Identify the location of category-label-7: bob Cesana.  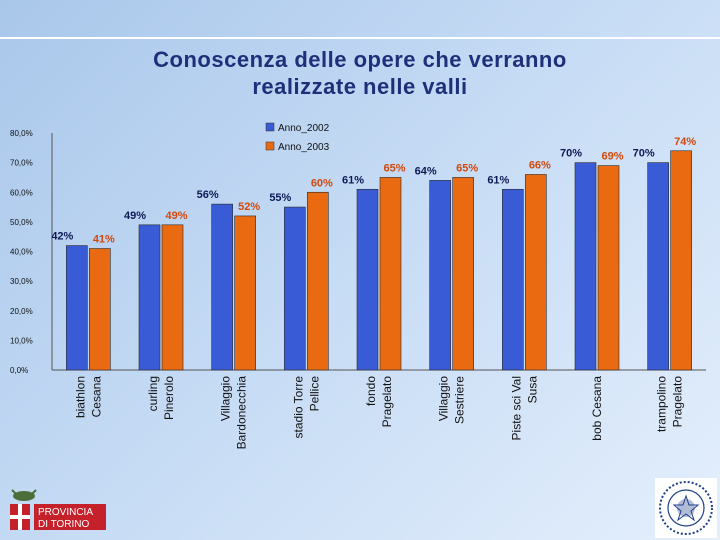
(597, 408).